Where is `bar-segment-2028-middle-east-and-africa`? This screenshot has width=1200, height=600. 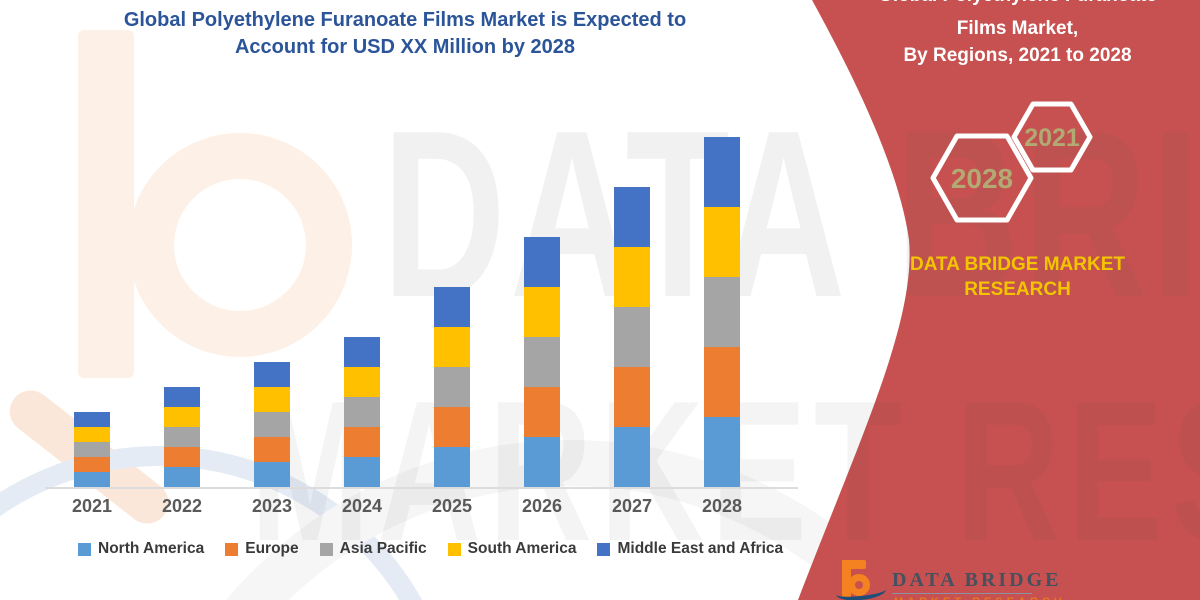
bar-segment-2028-middle-east-and-africa is located at coordinates (722, 172).